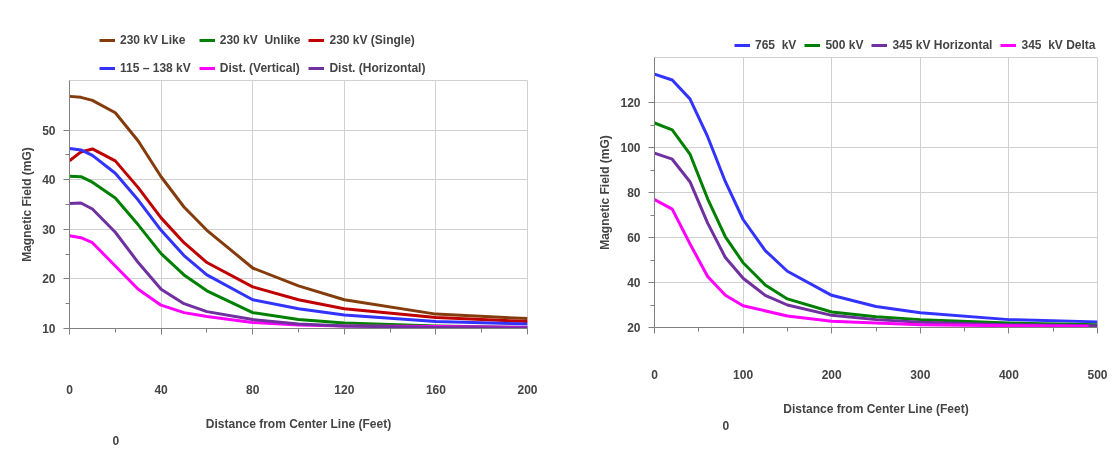  Describe the element at coordinates (260, 40) in the screenshot. I see `legend-label: 230 kV Unlike` at that location.